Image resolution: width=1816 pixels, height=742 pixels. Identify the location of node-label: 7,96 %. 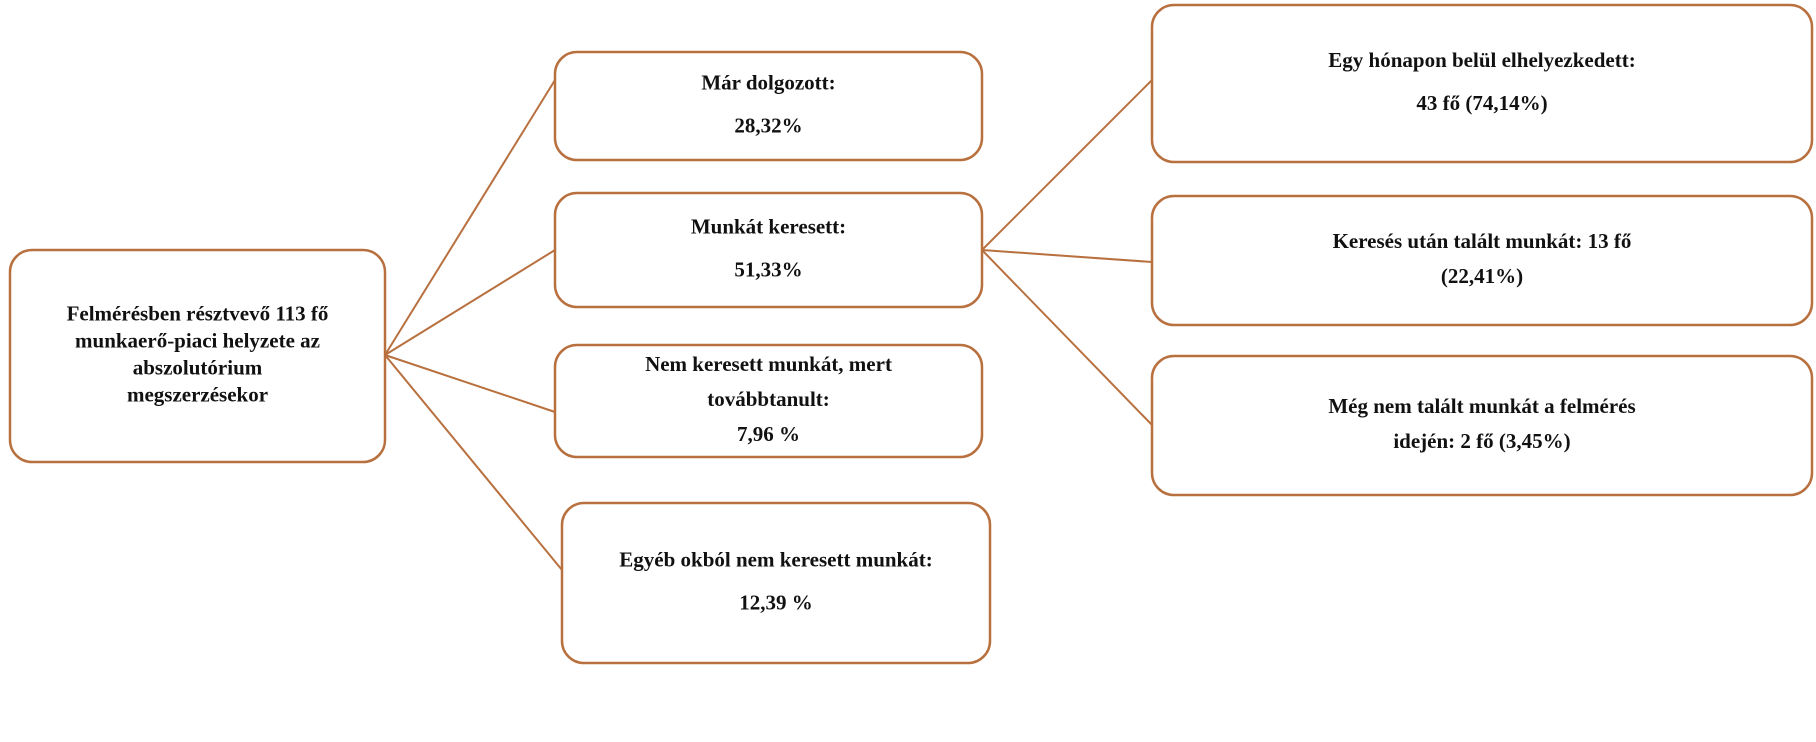
(768, 434).